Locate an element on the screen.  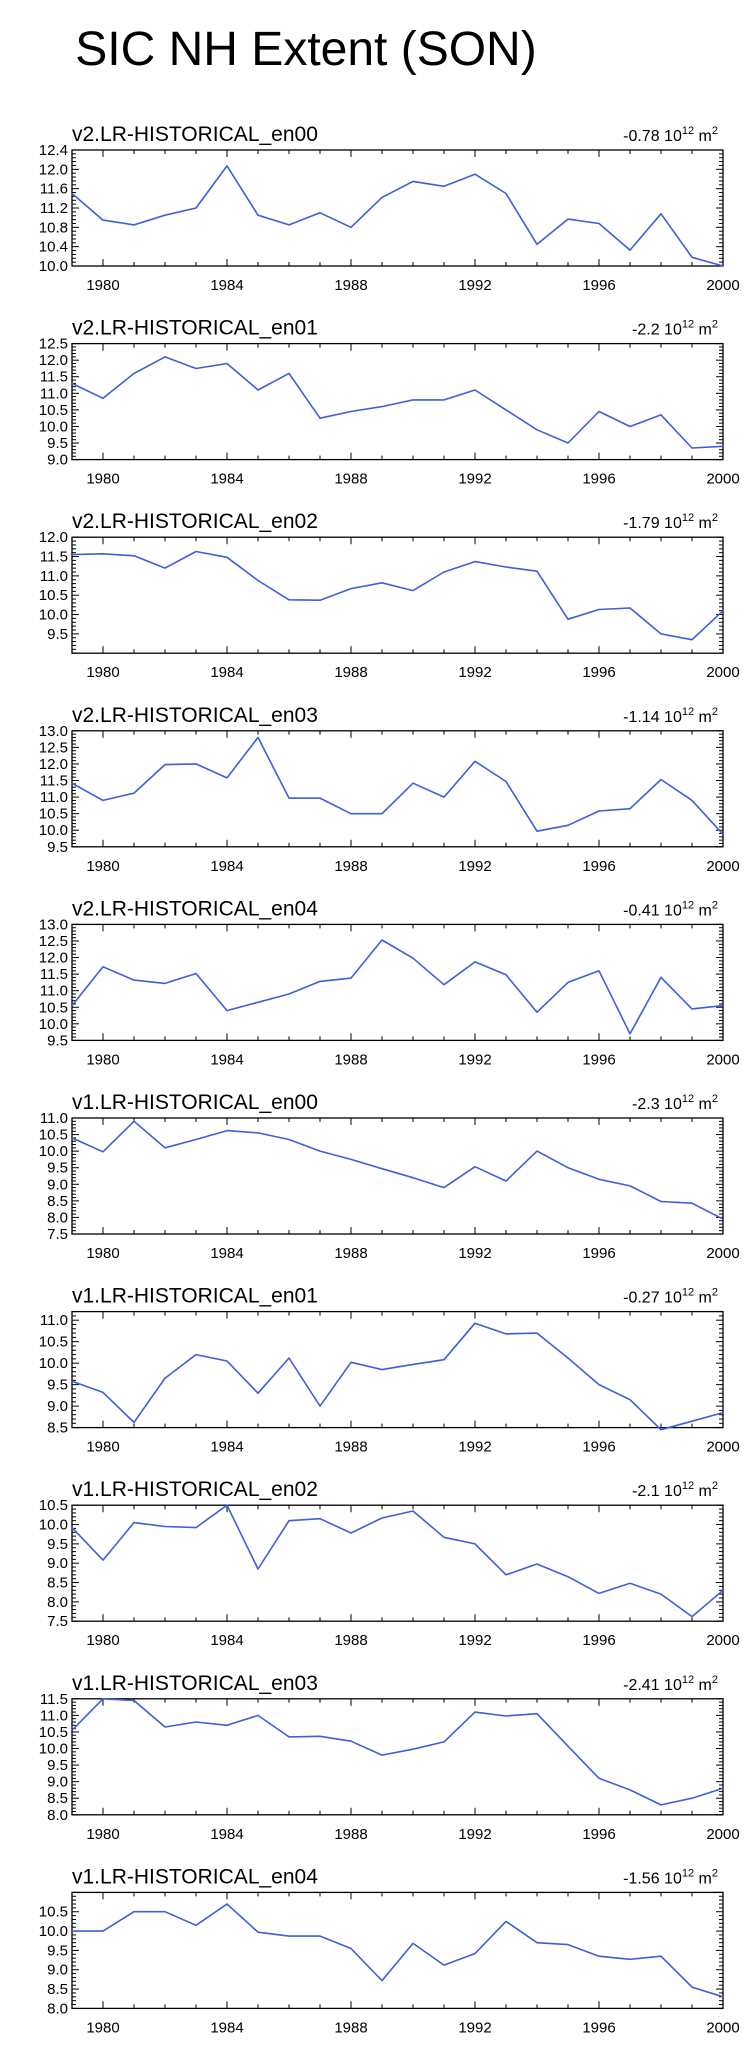
panel-title: v1.LR-HISTORICAL_en00 is located at coordinates (195, 1102).